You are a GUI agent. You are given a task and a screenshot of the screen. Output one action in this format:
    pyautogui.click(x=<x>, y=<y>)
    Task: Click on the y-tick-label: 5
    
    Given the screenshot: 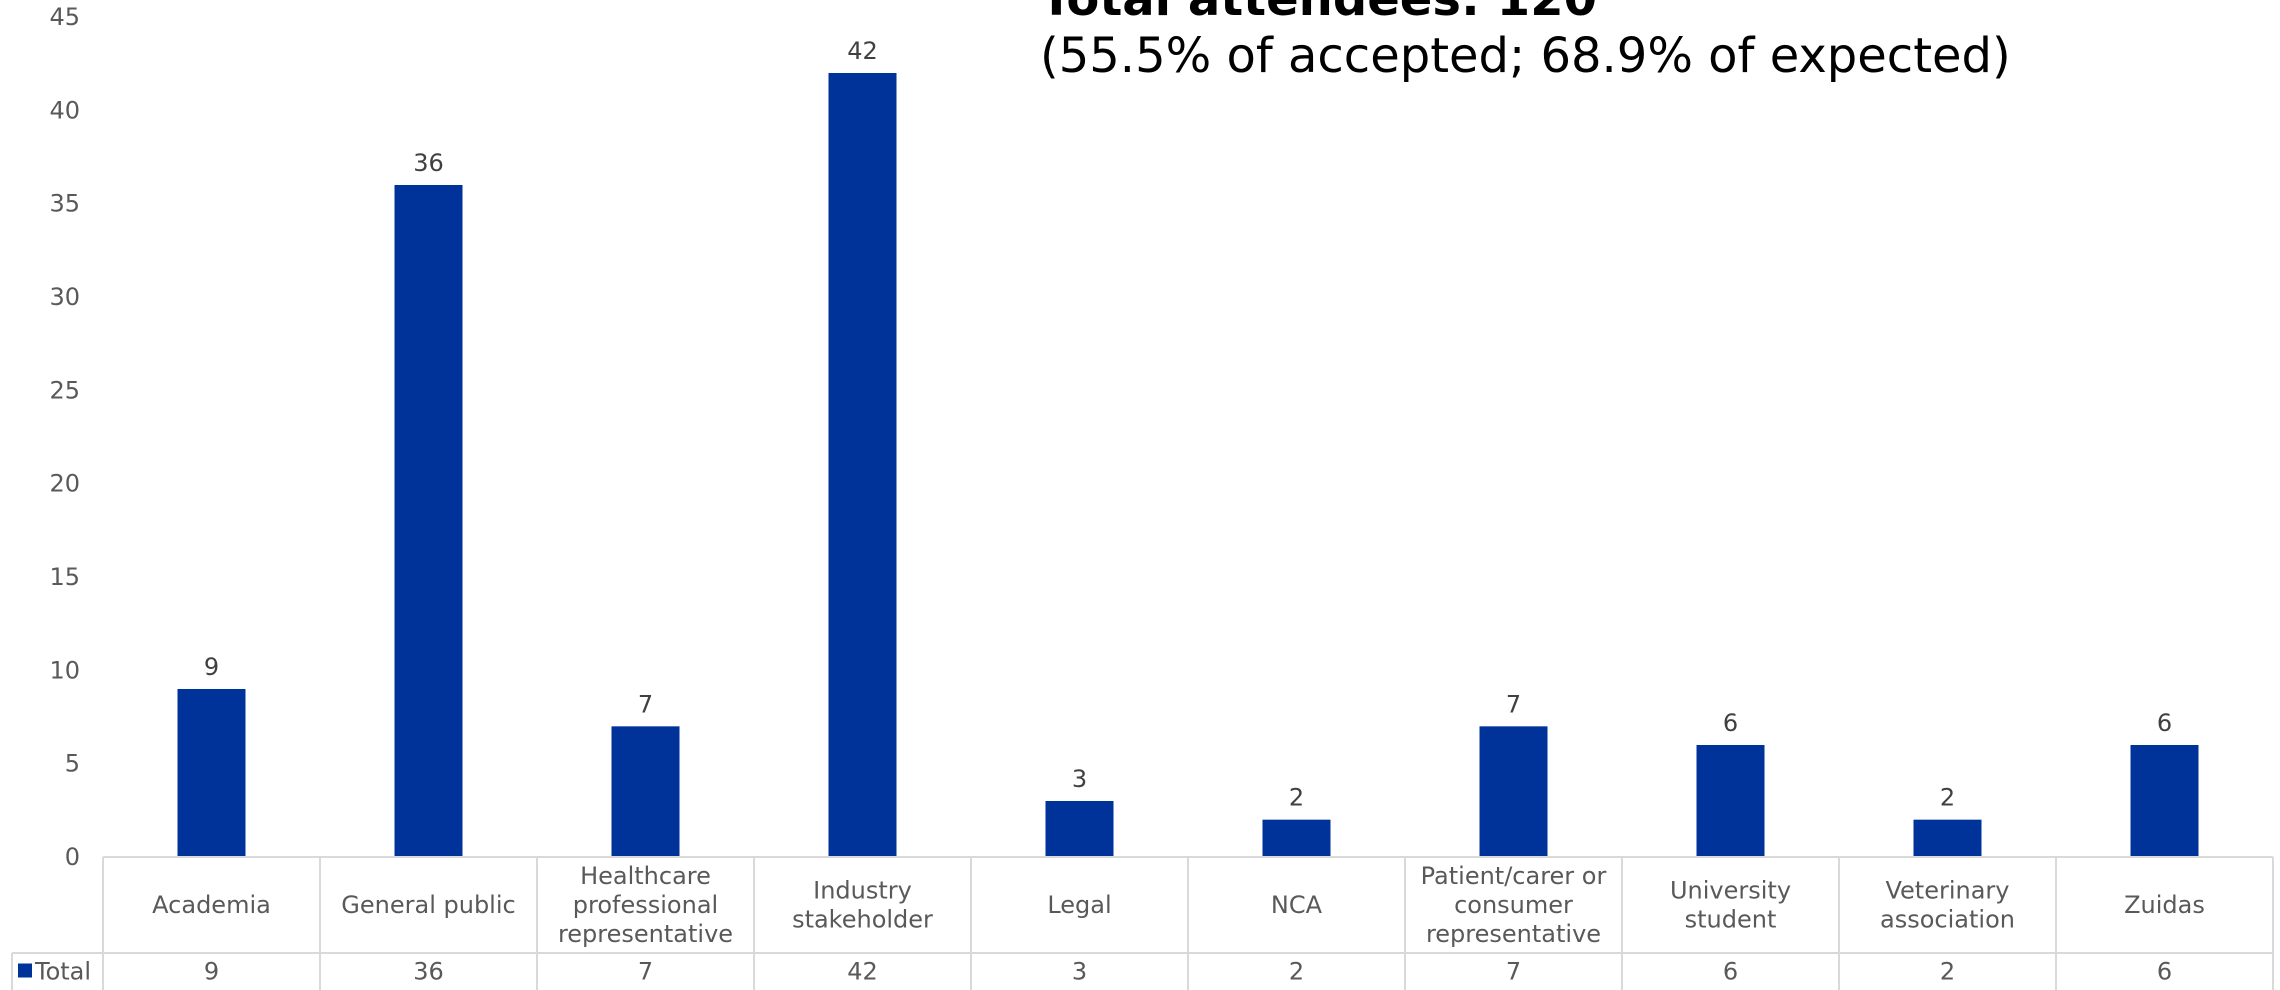 What is the action you would take?
    pyautogui.click(x=72, y=764)
    